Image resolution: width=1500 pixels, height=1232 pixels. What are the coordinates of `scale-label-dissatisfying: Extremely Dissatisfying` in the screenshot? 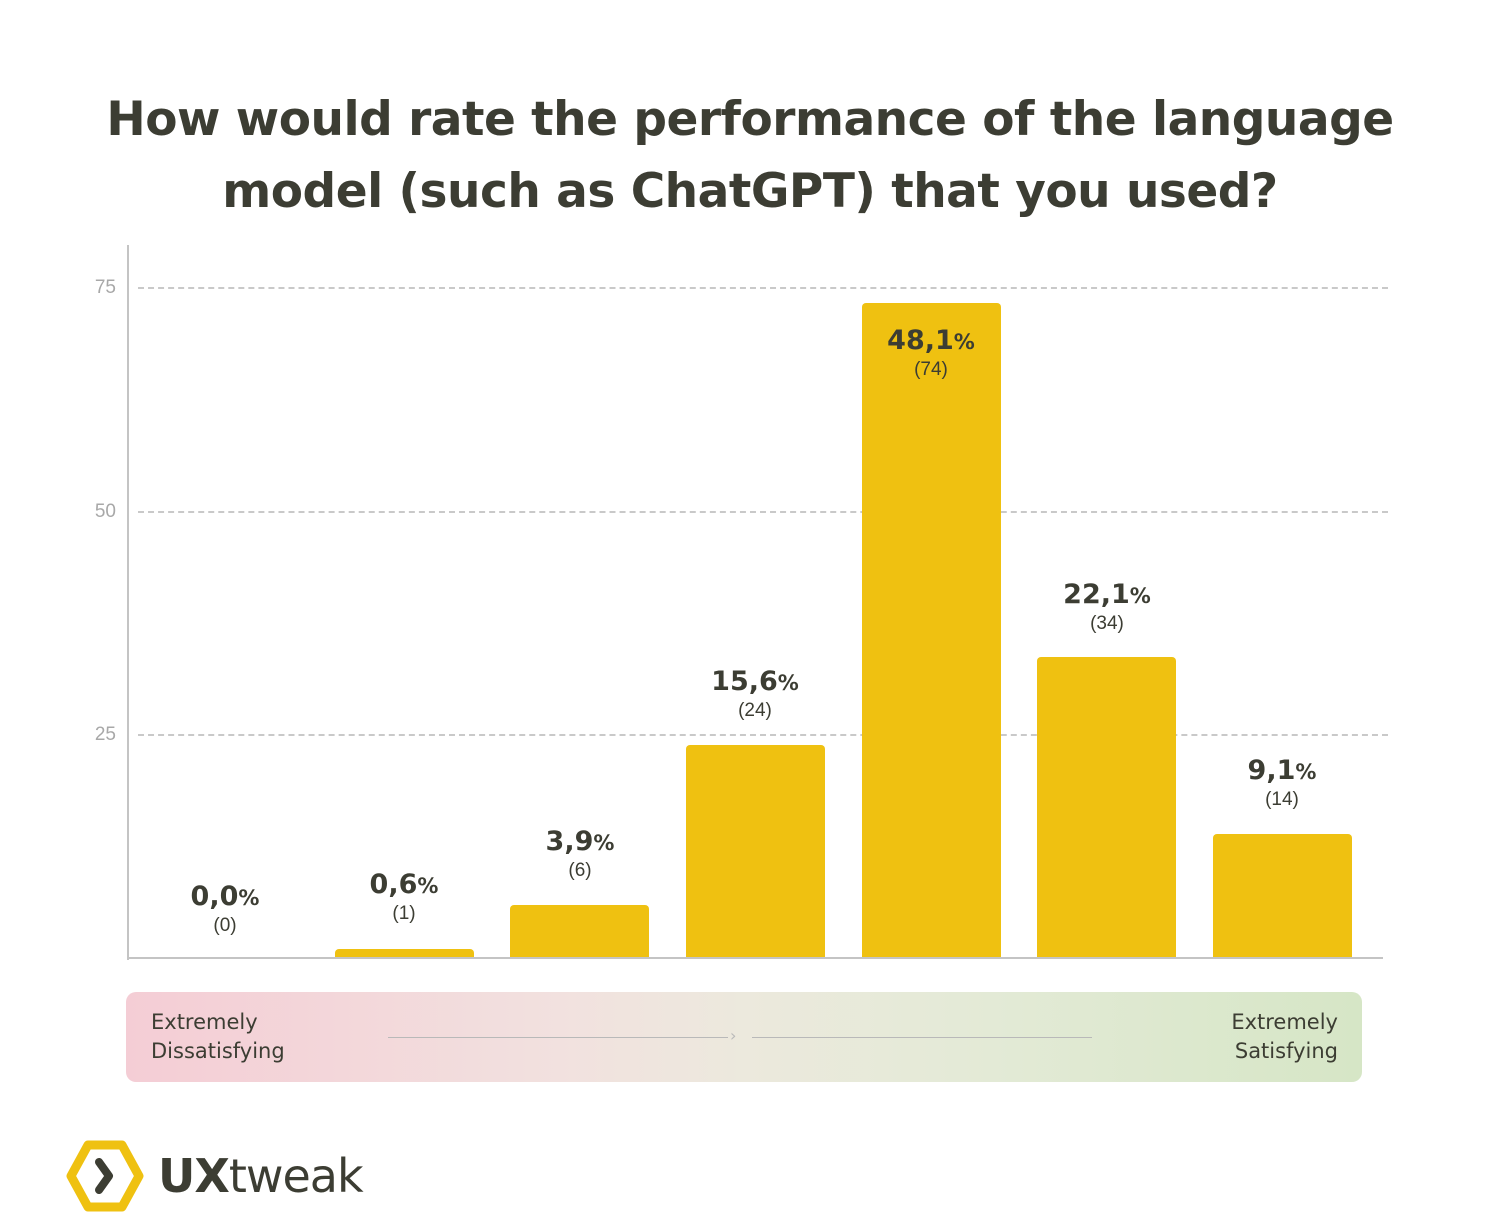 It's located at (218, 1036).